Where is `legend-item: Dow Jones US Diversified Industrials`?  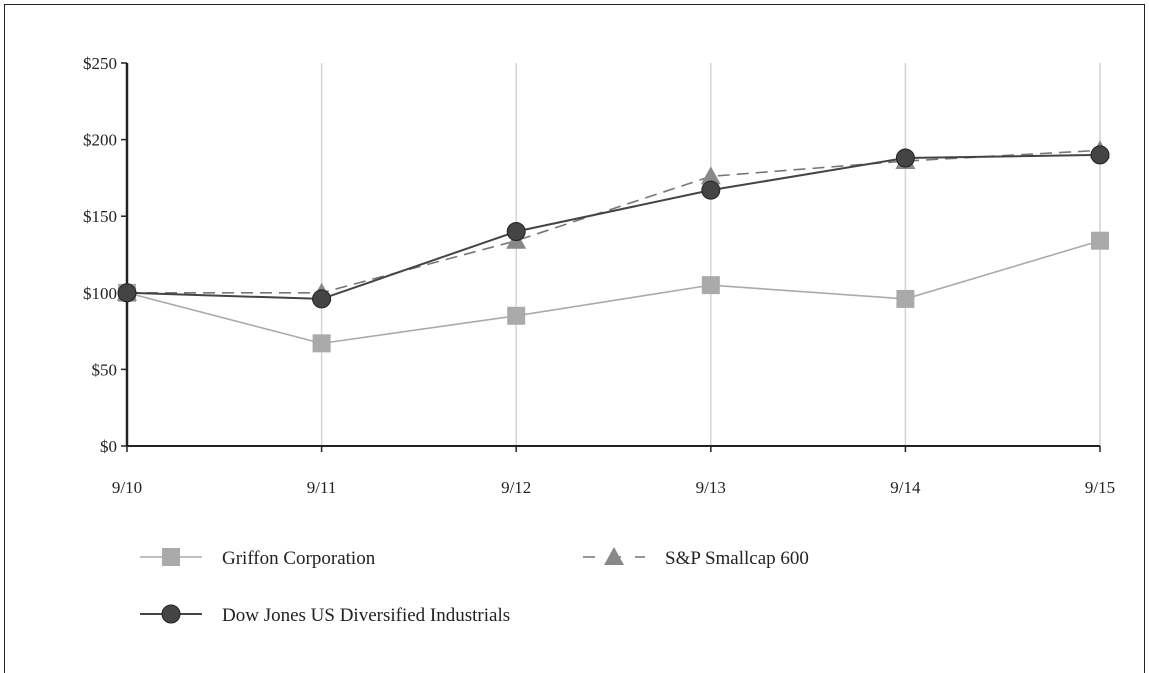 legend-item: Dow Jones US Diversified Industrials is located at coordinates (325, 615).